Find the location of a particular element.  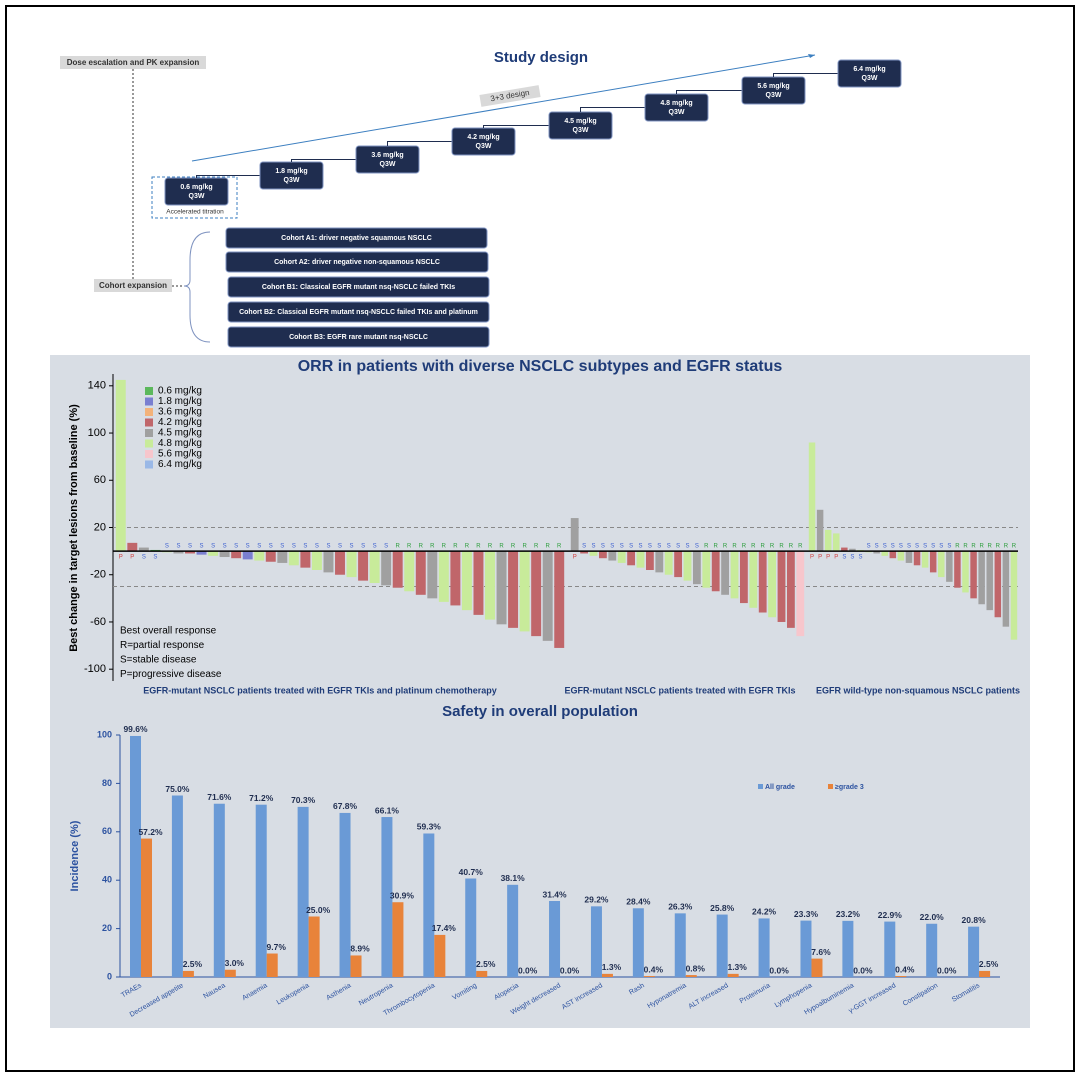

y-axis-label: Incidence (%) is located at coordinates (75, 855).